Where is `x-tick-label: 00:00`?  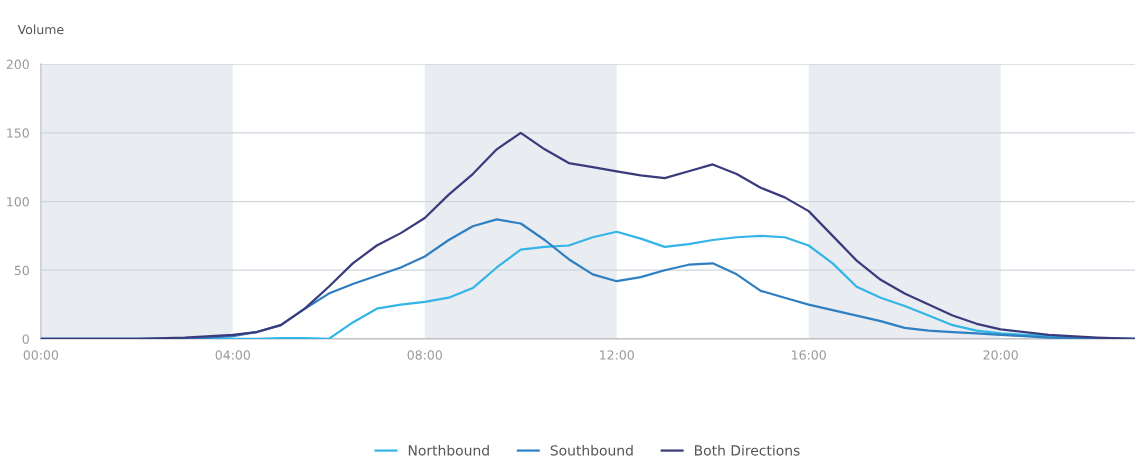
x-tick-label: 00:00 is located at coordinates (41, 355).